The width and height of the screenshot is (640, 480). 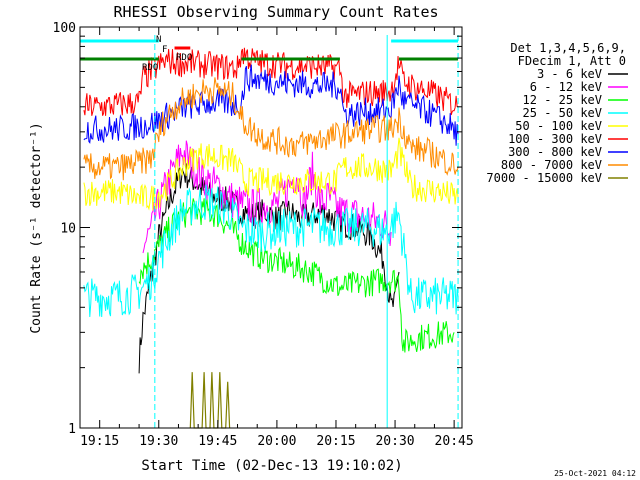 I want to click on annotation-label-2: F, so click(x=164, y=50).